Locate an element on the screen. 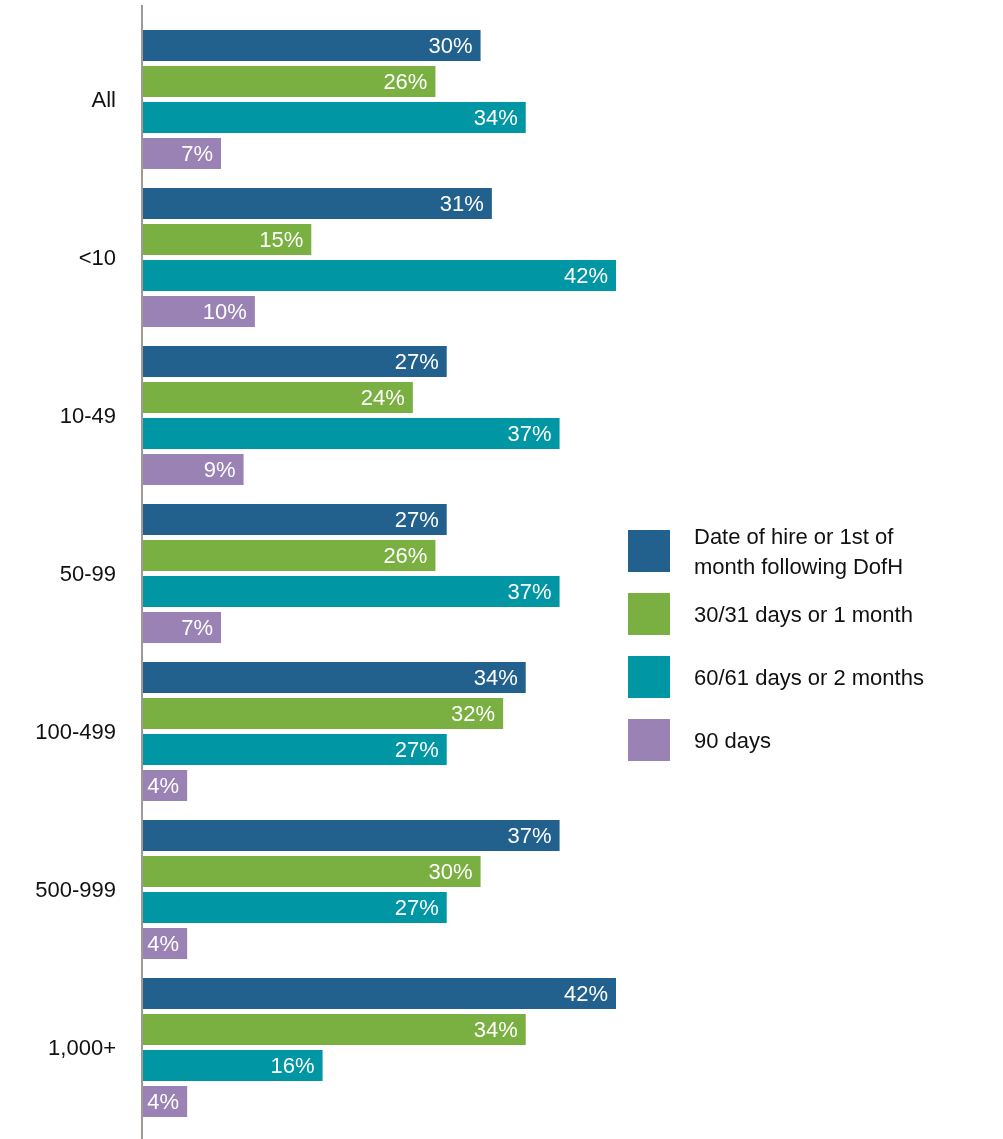  y-tick-label: All is located at coordinates (103, 99).